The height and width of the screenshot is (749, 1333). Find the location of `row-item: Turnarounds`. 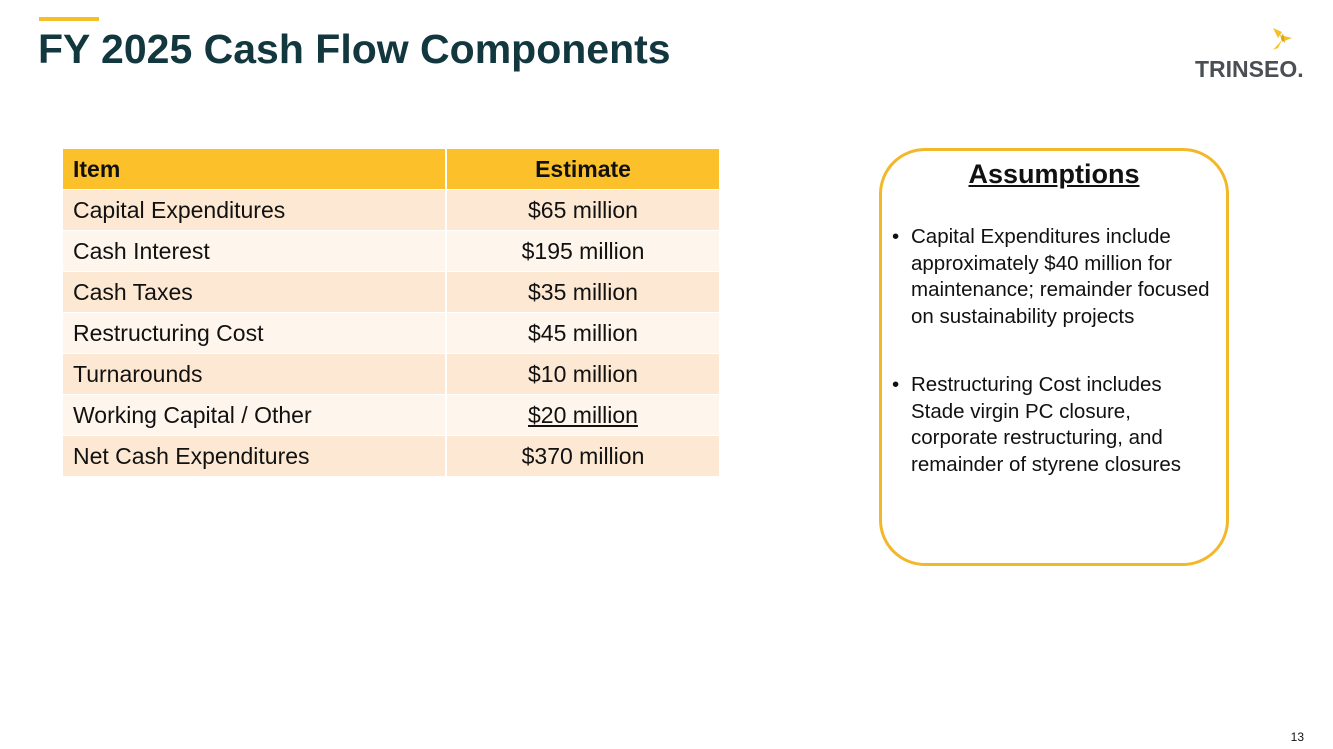

row-item: Turnarounds is located at coordinates (255, 374).